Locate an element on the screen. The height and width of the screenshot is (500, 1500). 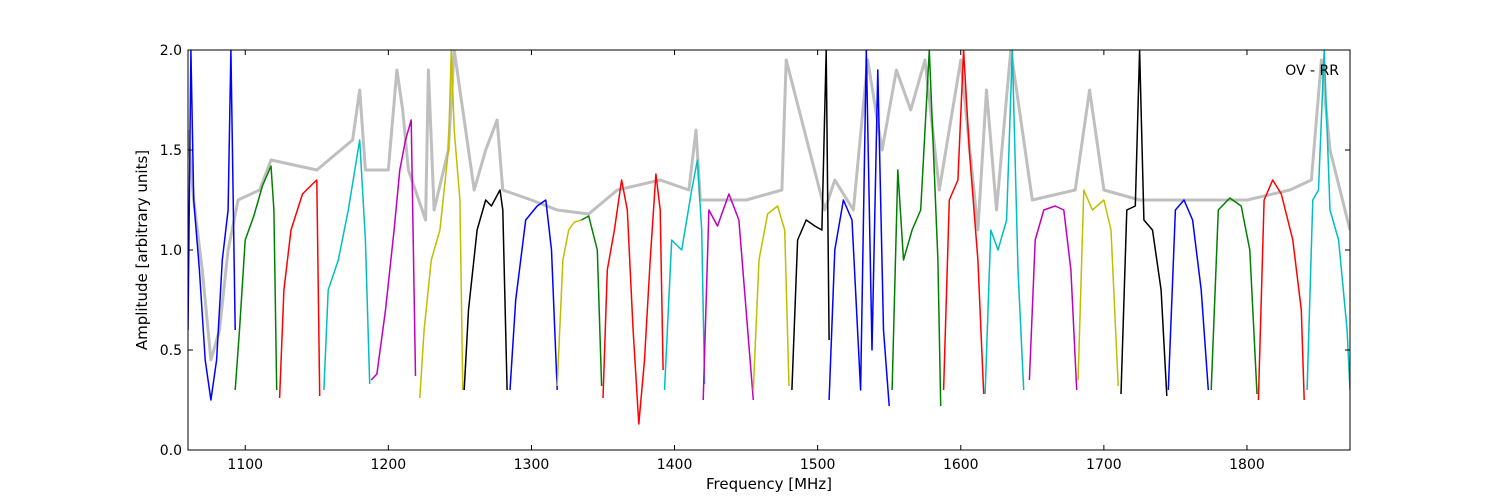
x-tick-label: 1300 is located at coordinates (532, 465).